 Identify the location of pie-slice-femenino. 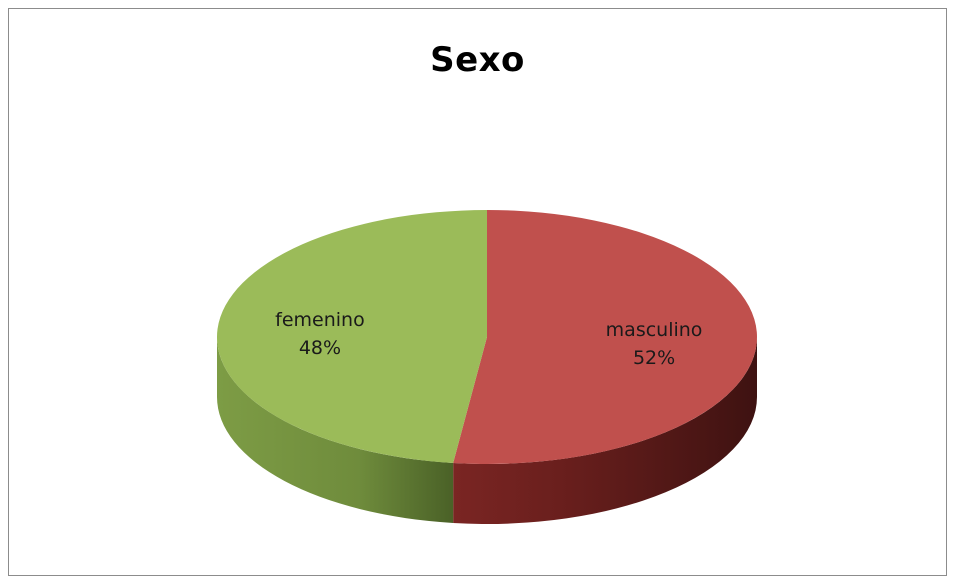
(351, 336).